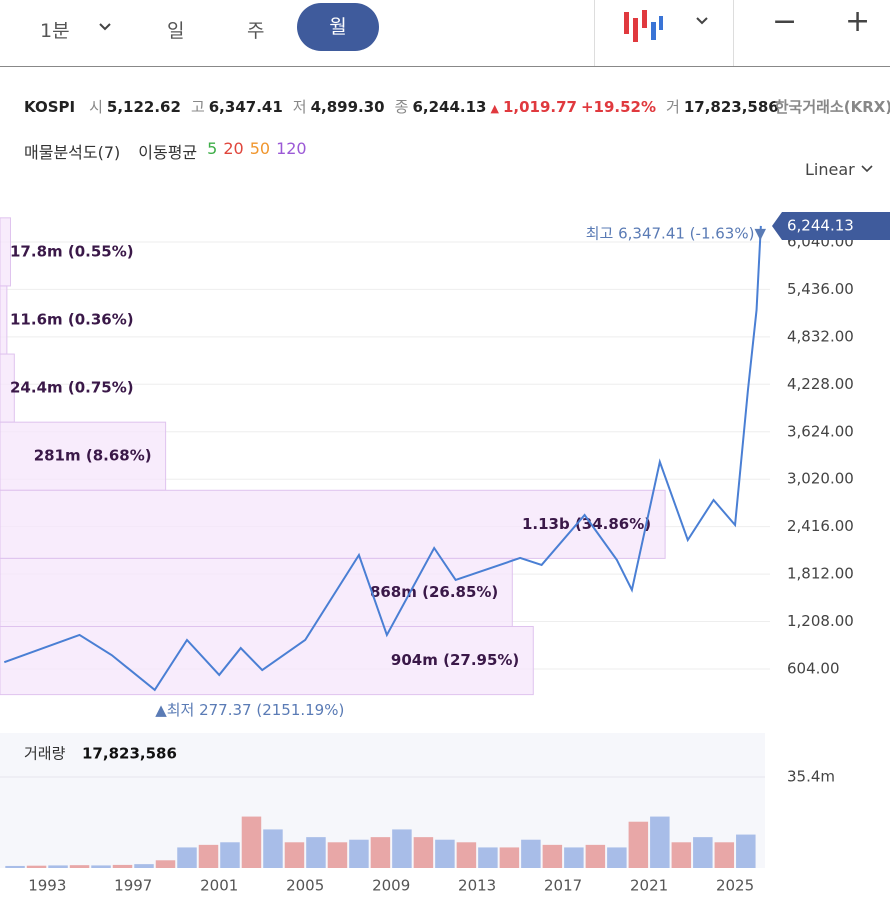 The height and width of the screenshot is (911, 890). I want to click on chart-type-icon, so click(643, 26).